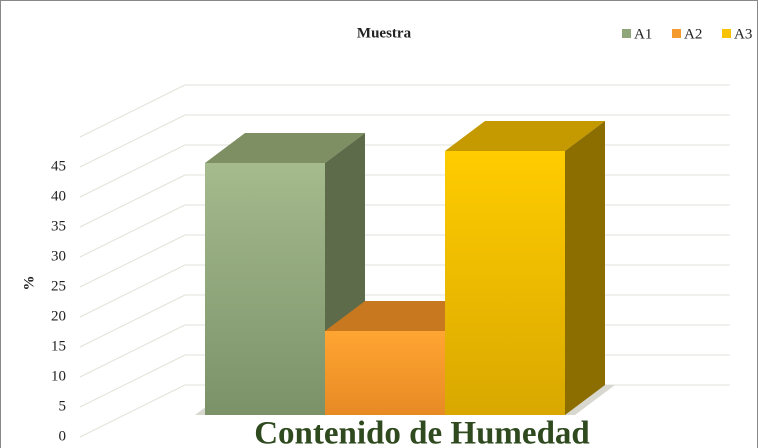 The width and height of the screenshot is (758, 448). I want to click on chart-title: Muestra, so click(384, 33).